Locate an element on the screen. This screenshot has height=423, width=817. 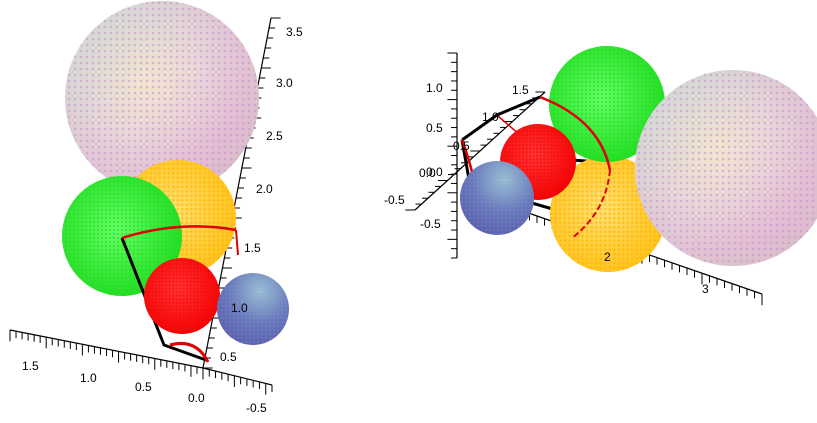
red-sphere is located at coordinates (182, 296).